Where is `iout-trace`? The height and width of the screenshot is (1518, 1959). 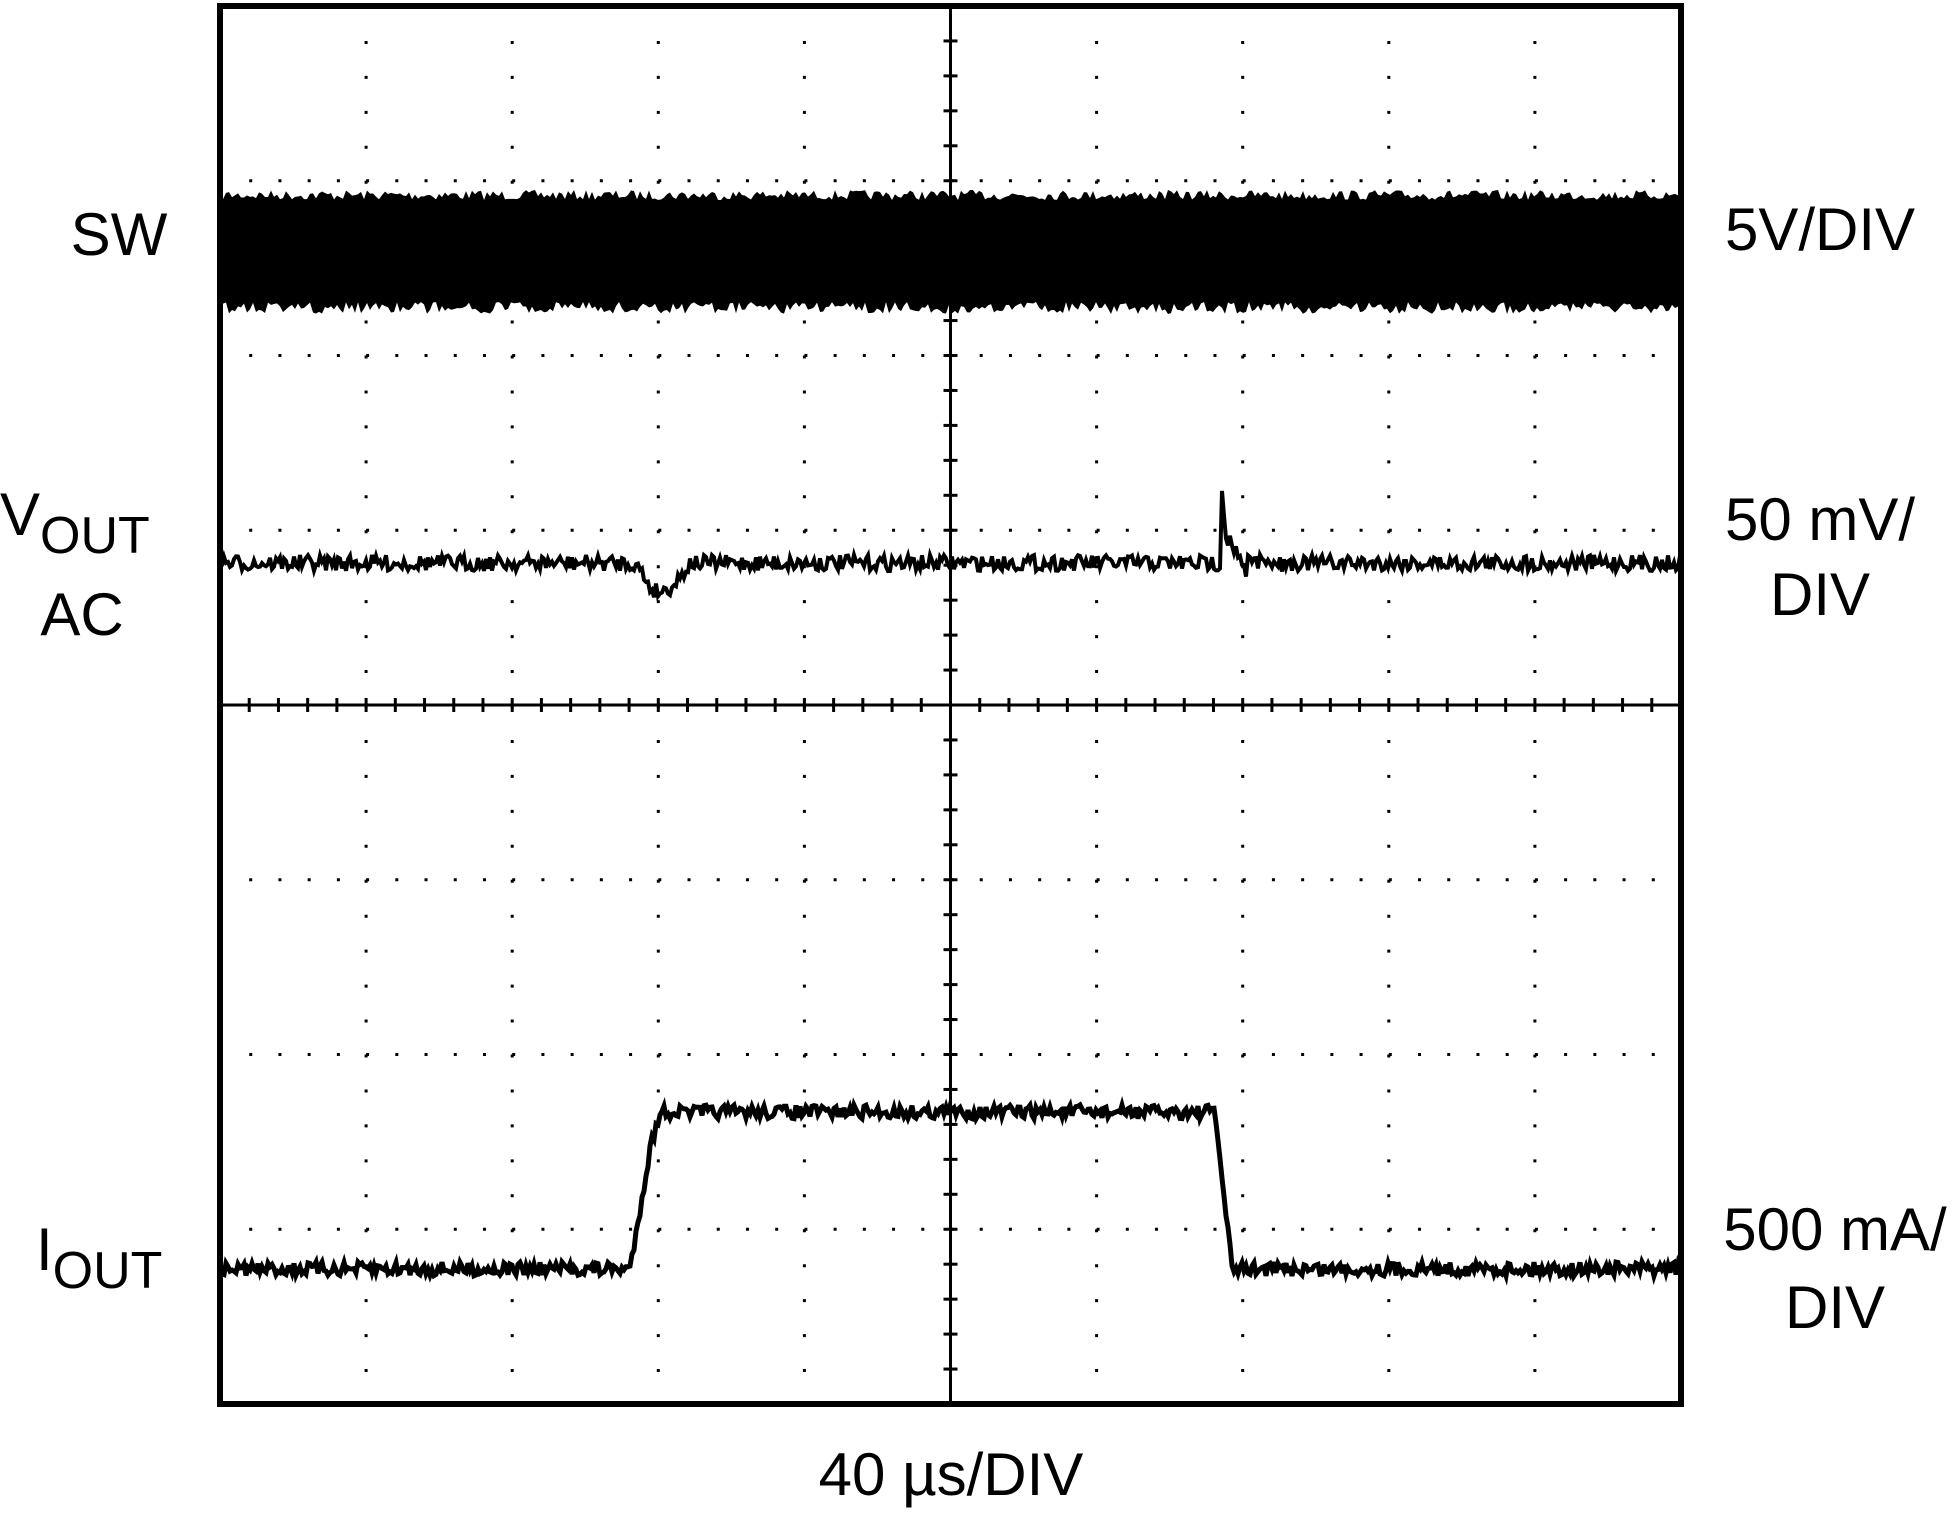 iout-trace is located at coordinates (950, 1191).